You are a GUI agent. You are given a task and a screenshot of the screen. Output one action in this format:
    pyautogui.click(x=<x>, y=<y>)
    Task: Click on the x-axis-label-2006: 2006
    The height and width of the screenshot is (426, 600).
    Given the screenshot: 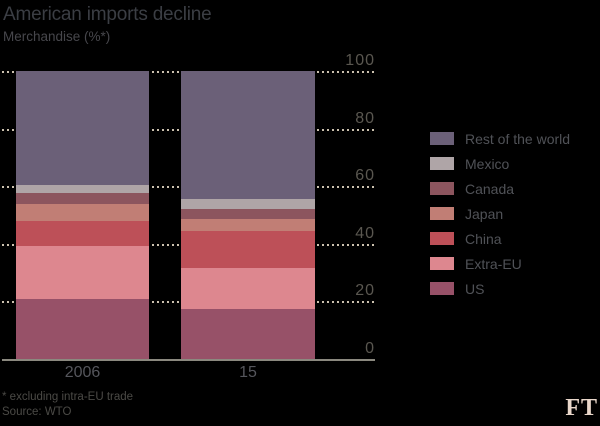 What is the action you would take?
    pyautogui.click(x=82, y=372)
    